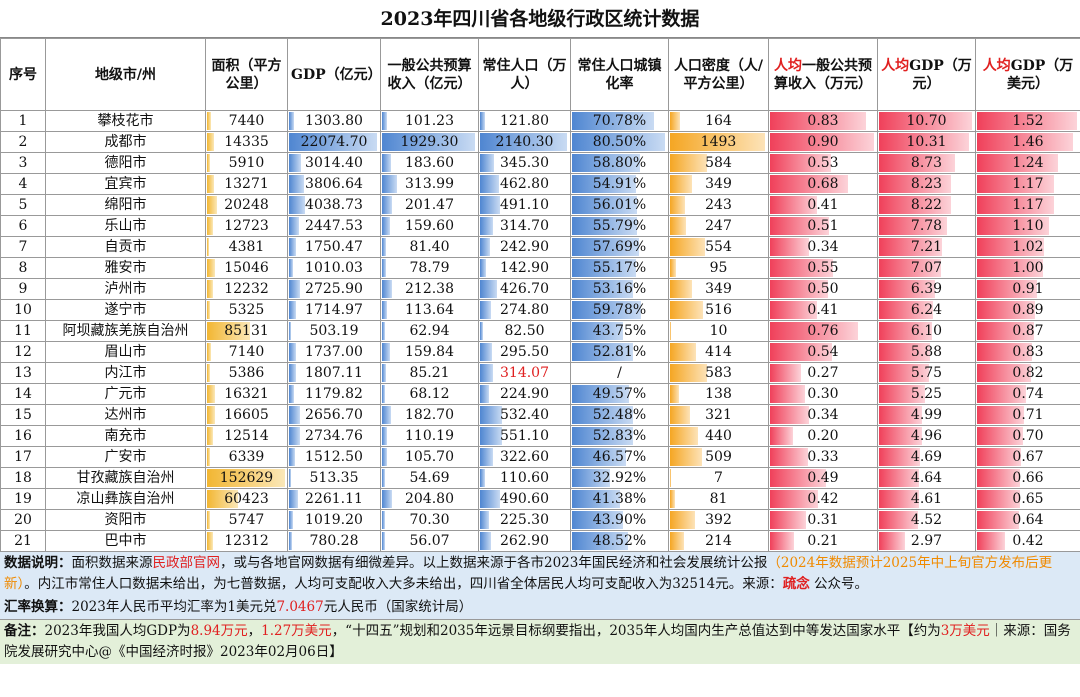 The width and height of the screenshot is (1080, 697). I want to click on cell-text: 32.92%, so click(619, 478).